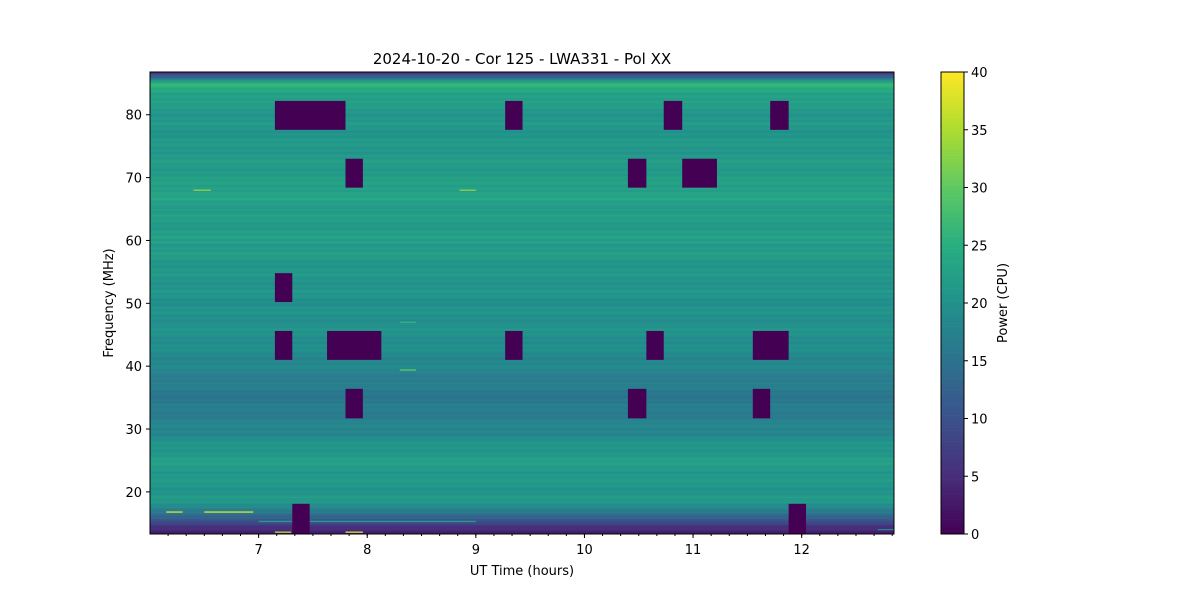 The width and height of the screenshot is (1200, 604). I want to click on colorbar-tick-label: 35, so click(979, 131).